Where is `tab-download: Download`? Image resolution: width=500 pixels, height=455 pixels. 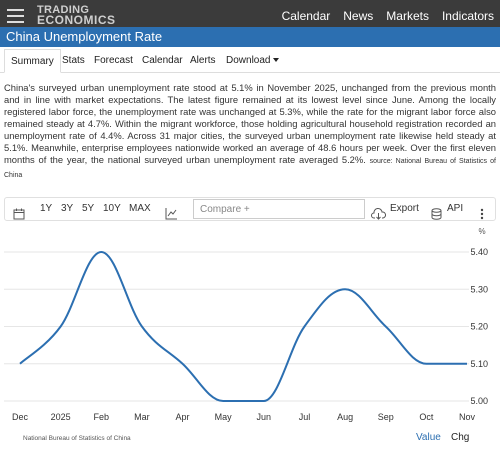
tab-download: Download is located at coordinates (253, 61).